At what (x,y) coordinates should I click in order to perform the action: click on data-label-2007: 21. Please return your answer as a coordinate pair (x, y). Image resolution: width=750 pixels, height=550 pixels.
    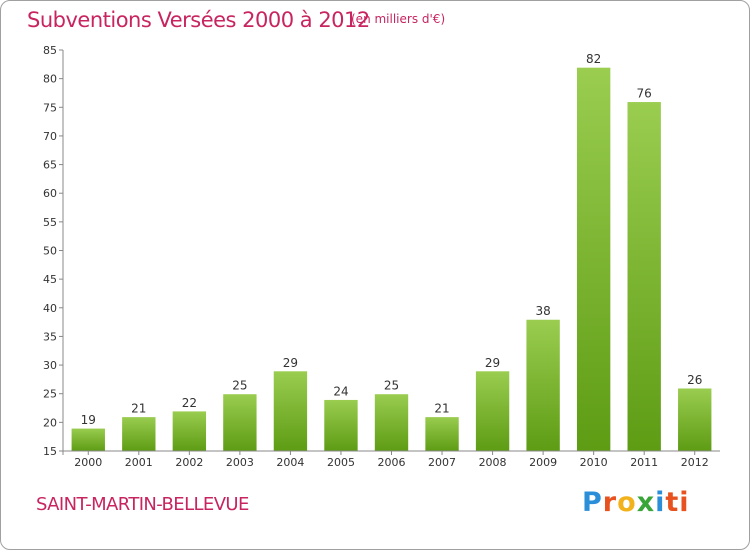
    Looking at the image, I should click on (441, 409).